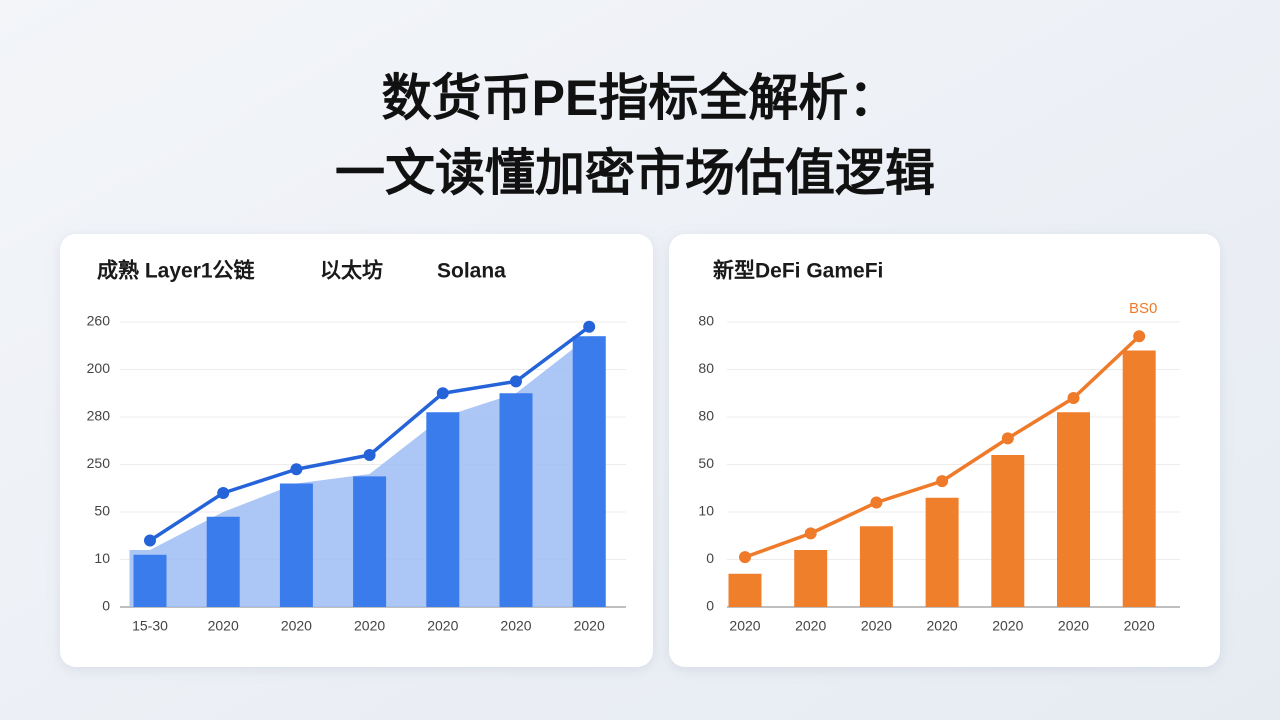 The height and width of the screenshot is (720, 1280). What do you see at coordinates (635, 173) in the screenshot?
I see `title-line: 一文读懂加密市场估值逻辑` at bounding box center [635, 173].